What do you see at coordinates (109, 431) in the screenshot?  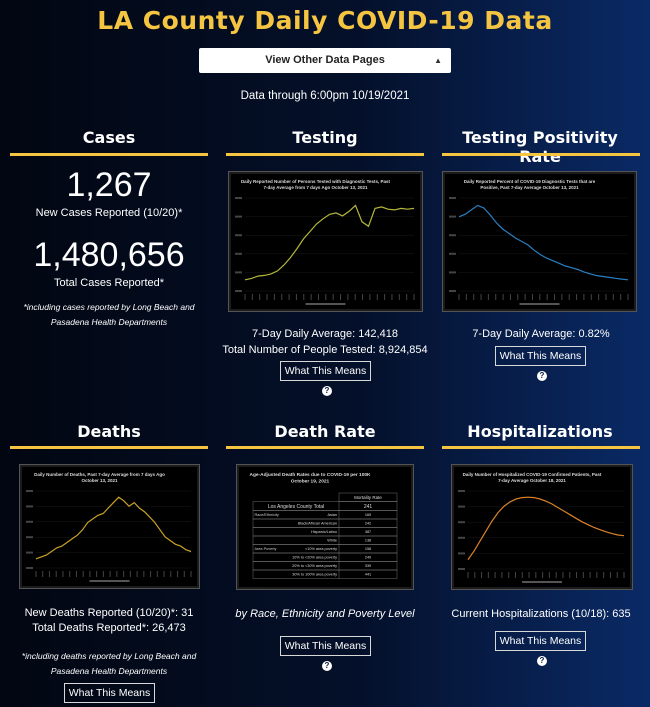 I see `deaths-title: Deaths` at bounding box center [109, 431].